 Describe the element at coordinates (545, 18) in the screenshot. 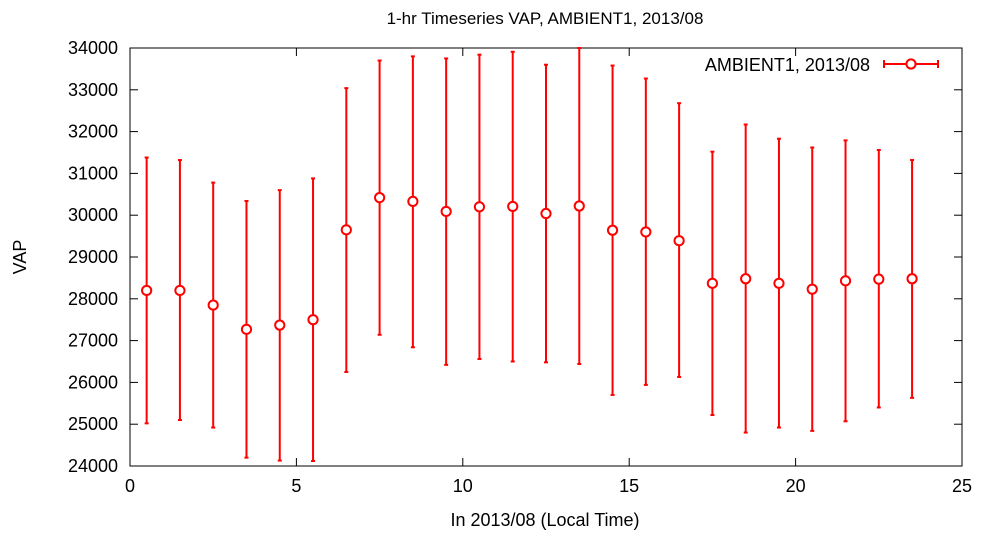

I see `chart-title: 1-hr Timeseries VAP, AMBIENT1, 2013/08` at that location.